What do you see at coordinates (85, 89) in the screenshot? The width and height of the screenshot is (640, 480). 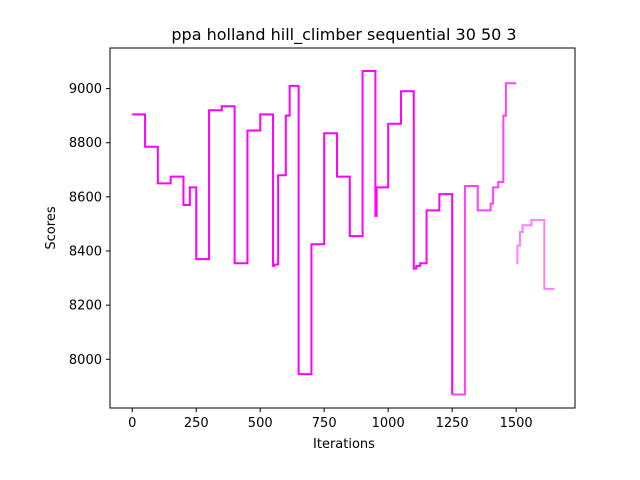 I see `y-tick-label: 9000` at bounding box center [85, 89].